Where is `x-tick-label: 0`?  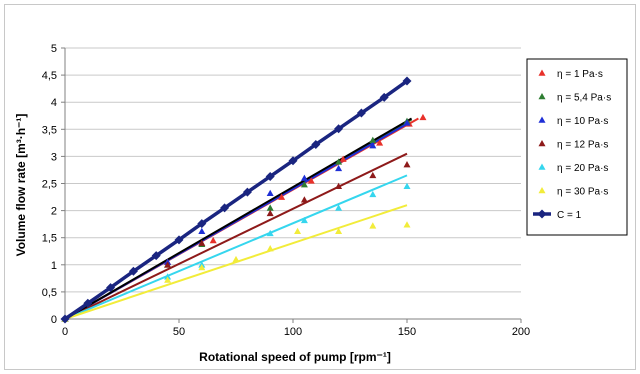 x-tick-label: 0 is located at coordinates (65, 332).